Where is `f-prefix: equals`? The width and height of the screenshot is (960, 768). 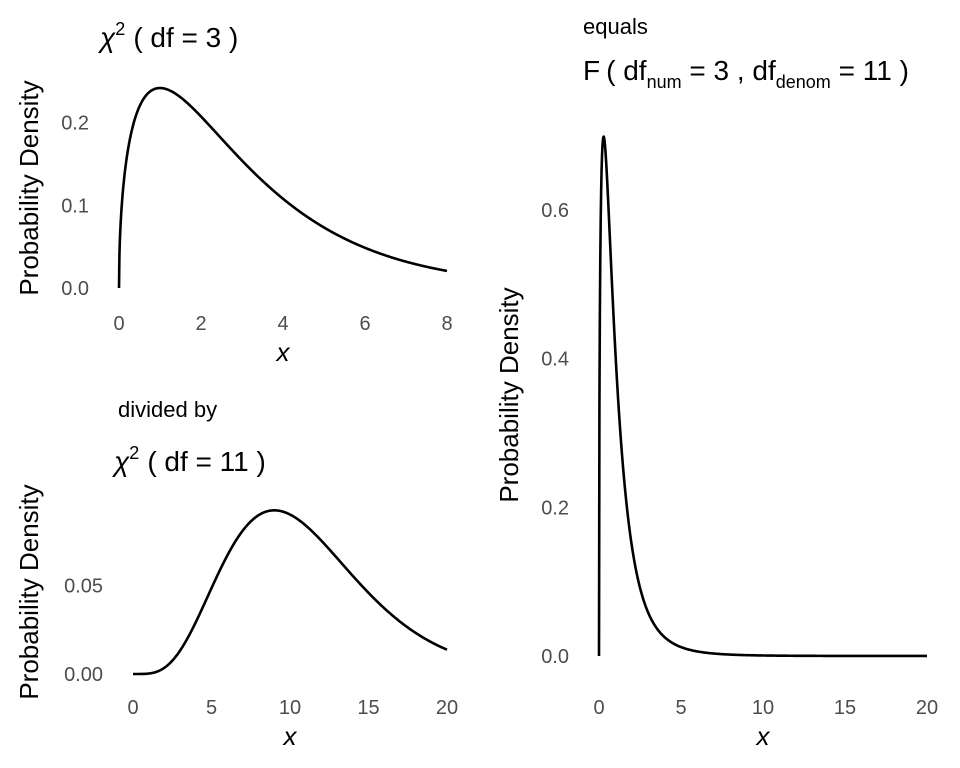
f-prefix: equals is located at coordinates (615, 26).